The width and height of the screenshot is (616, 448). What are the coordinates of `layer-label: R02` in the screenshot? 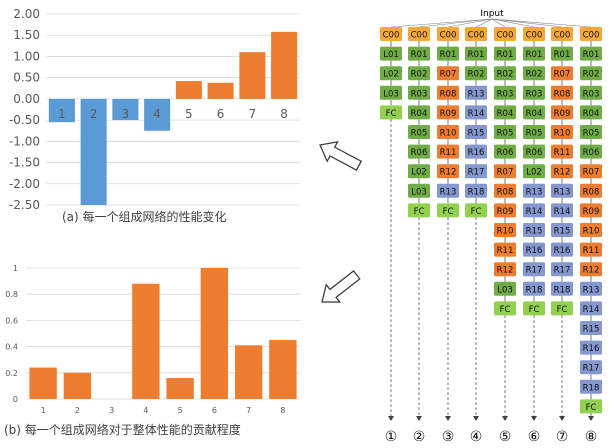 It's located at (476, 75).